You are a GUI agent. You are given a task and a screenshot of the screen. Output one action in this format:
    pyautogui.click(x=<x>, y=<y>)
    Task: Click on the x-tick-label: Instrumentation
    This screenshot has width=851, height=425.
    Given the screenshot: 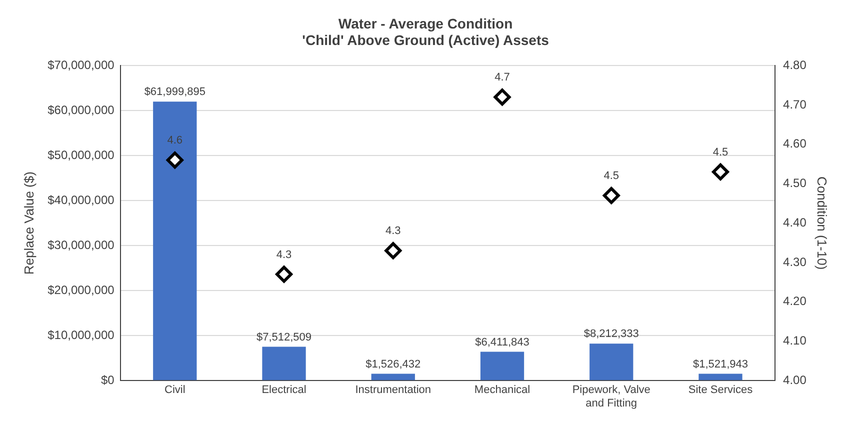 What is the action you would take?
    pyautogui.click(x=393, y=390)
    